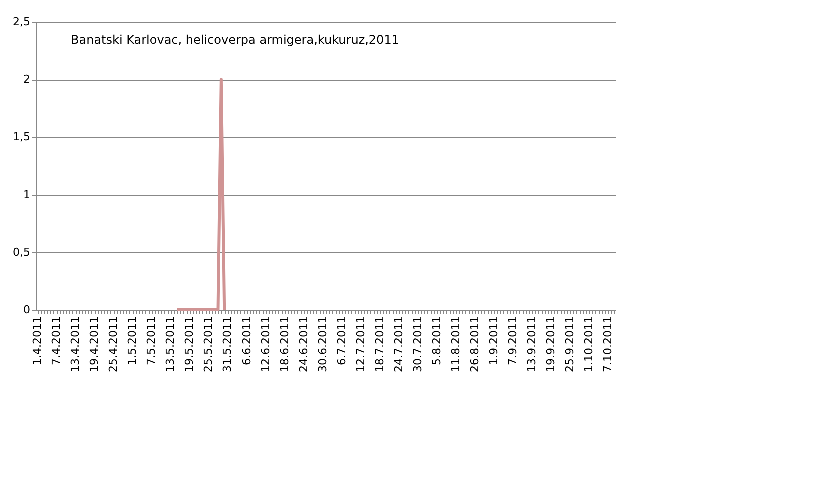 The width and height of the screenshot is (819, 484). Describe the element at coordinates (323, 344) in the screenshot. I see `x-tick-label: 30.6.2011` at that location.